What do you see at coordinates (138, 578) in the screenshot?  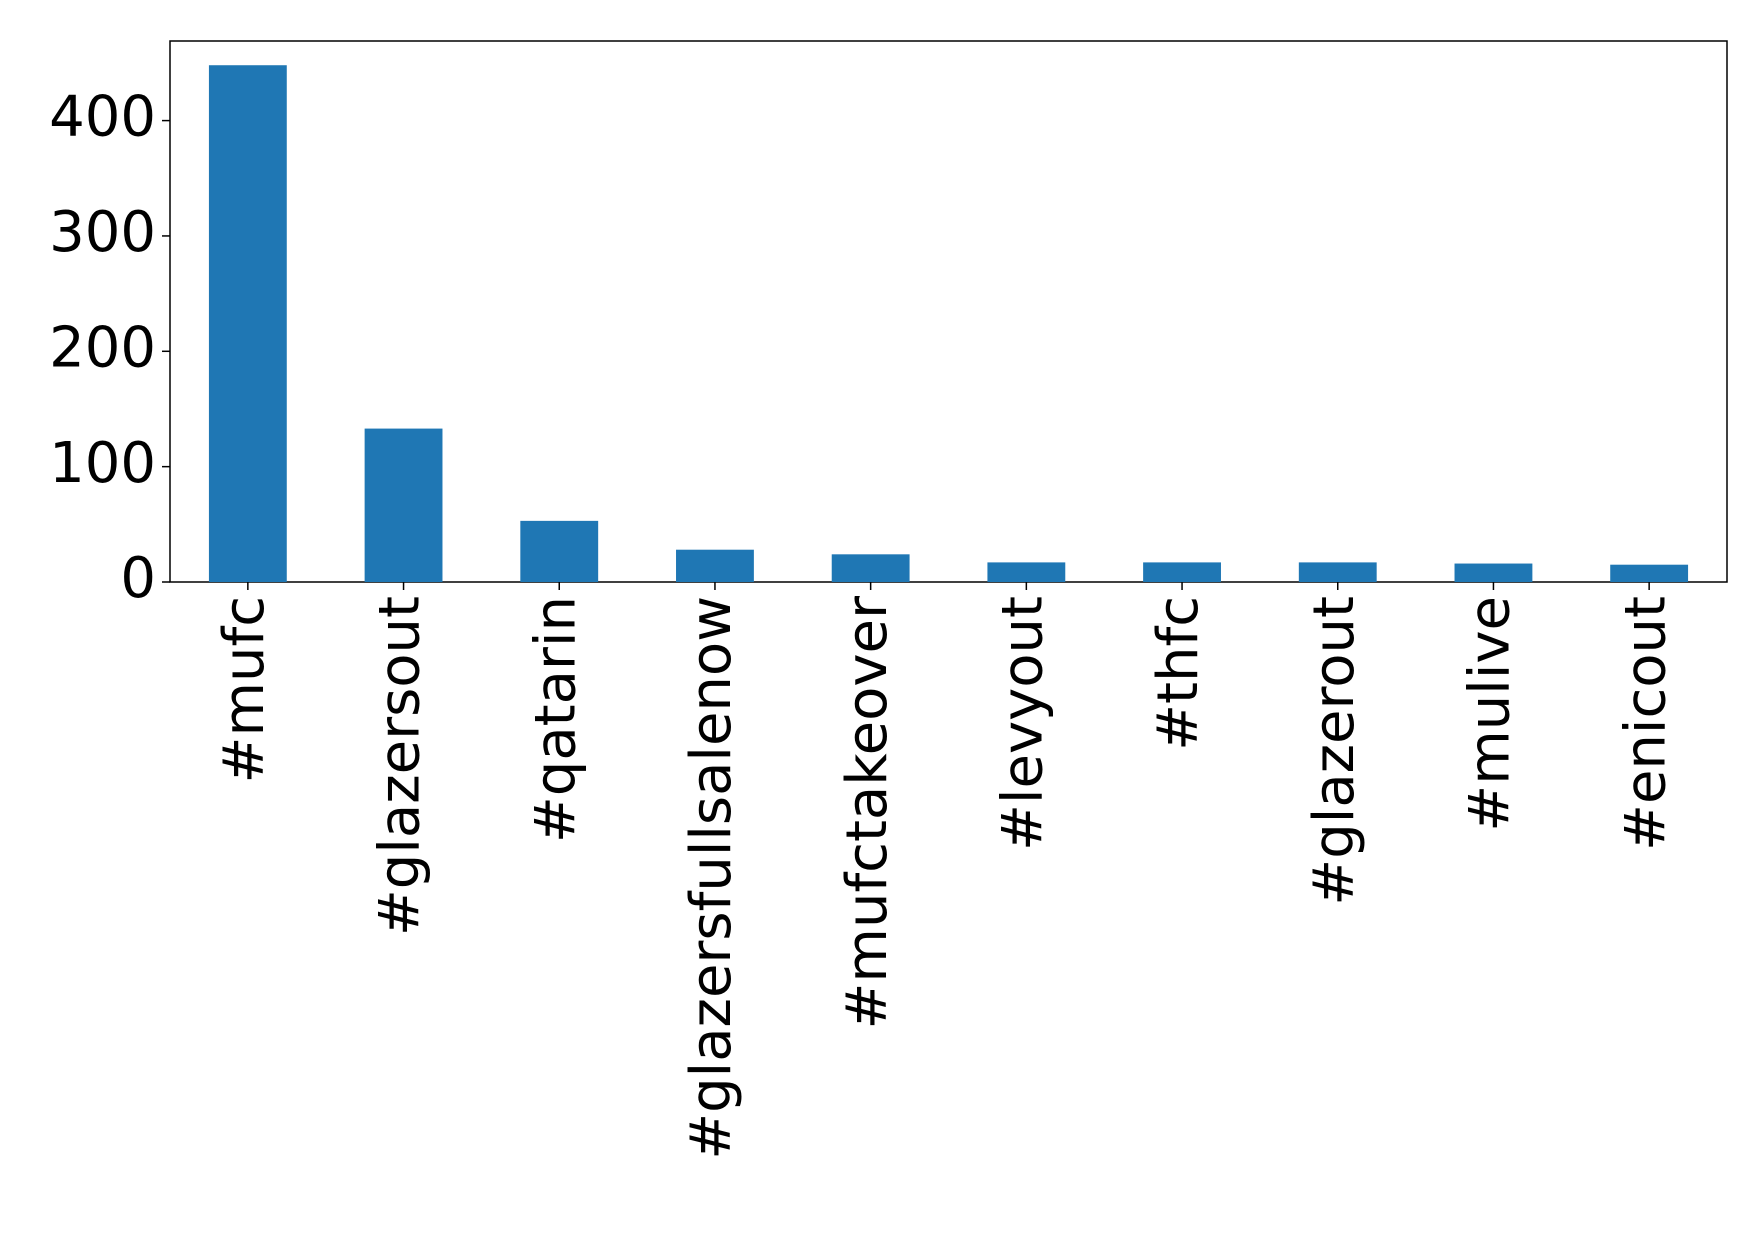 I see `y-tick-label: 0` at bounding box center [138, 578].